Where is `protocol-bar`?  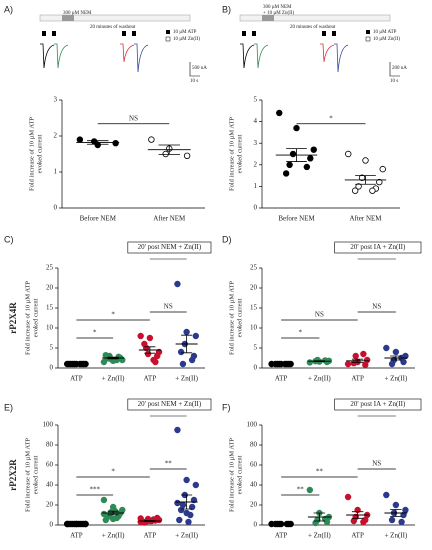
protocol-bar is located at coordinates (315, 18).